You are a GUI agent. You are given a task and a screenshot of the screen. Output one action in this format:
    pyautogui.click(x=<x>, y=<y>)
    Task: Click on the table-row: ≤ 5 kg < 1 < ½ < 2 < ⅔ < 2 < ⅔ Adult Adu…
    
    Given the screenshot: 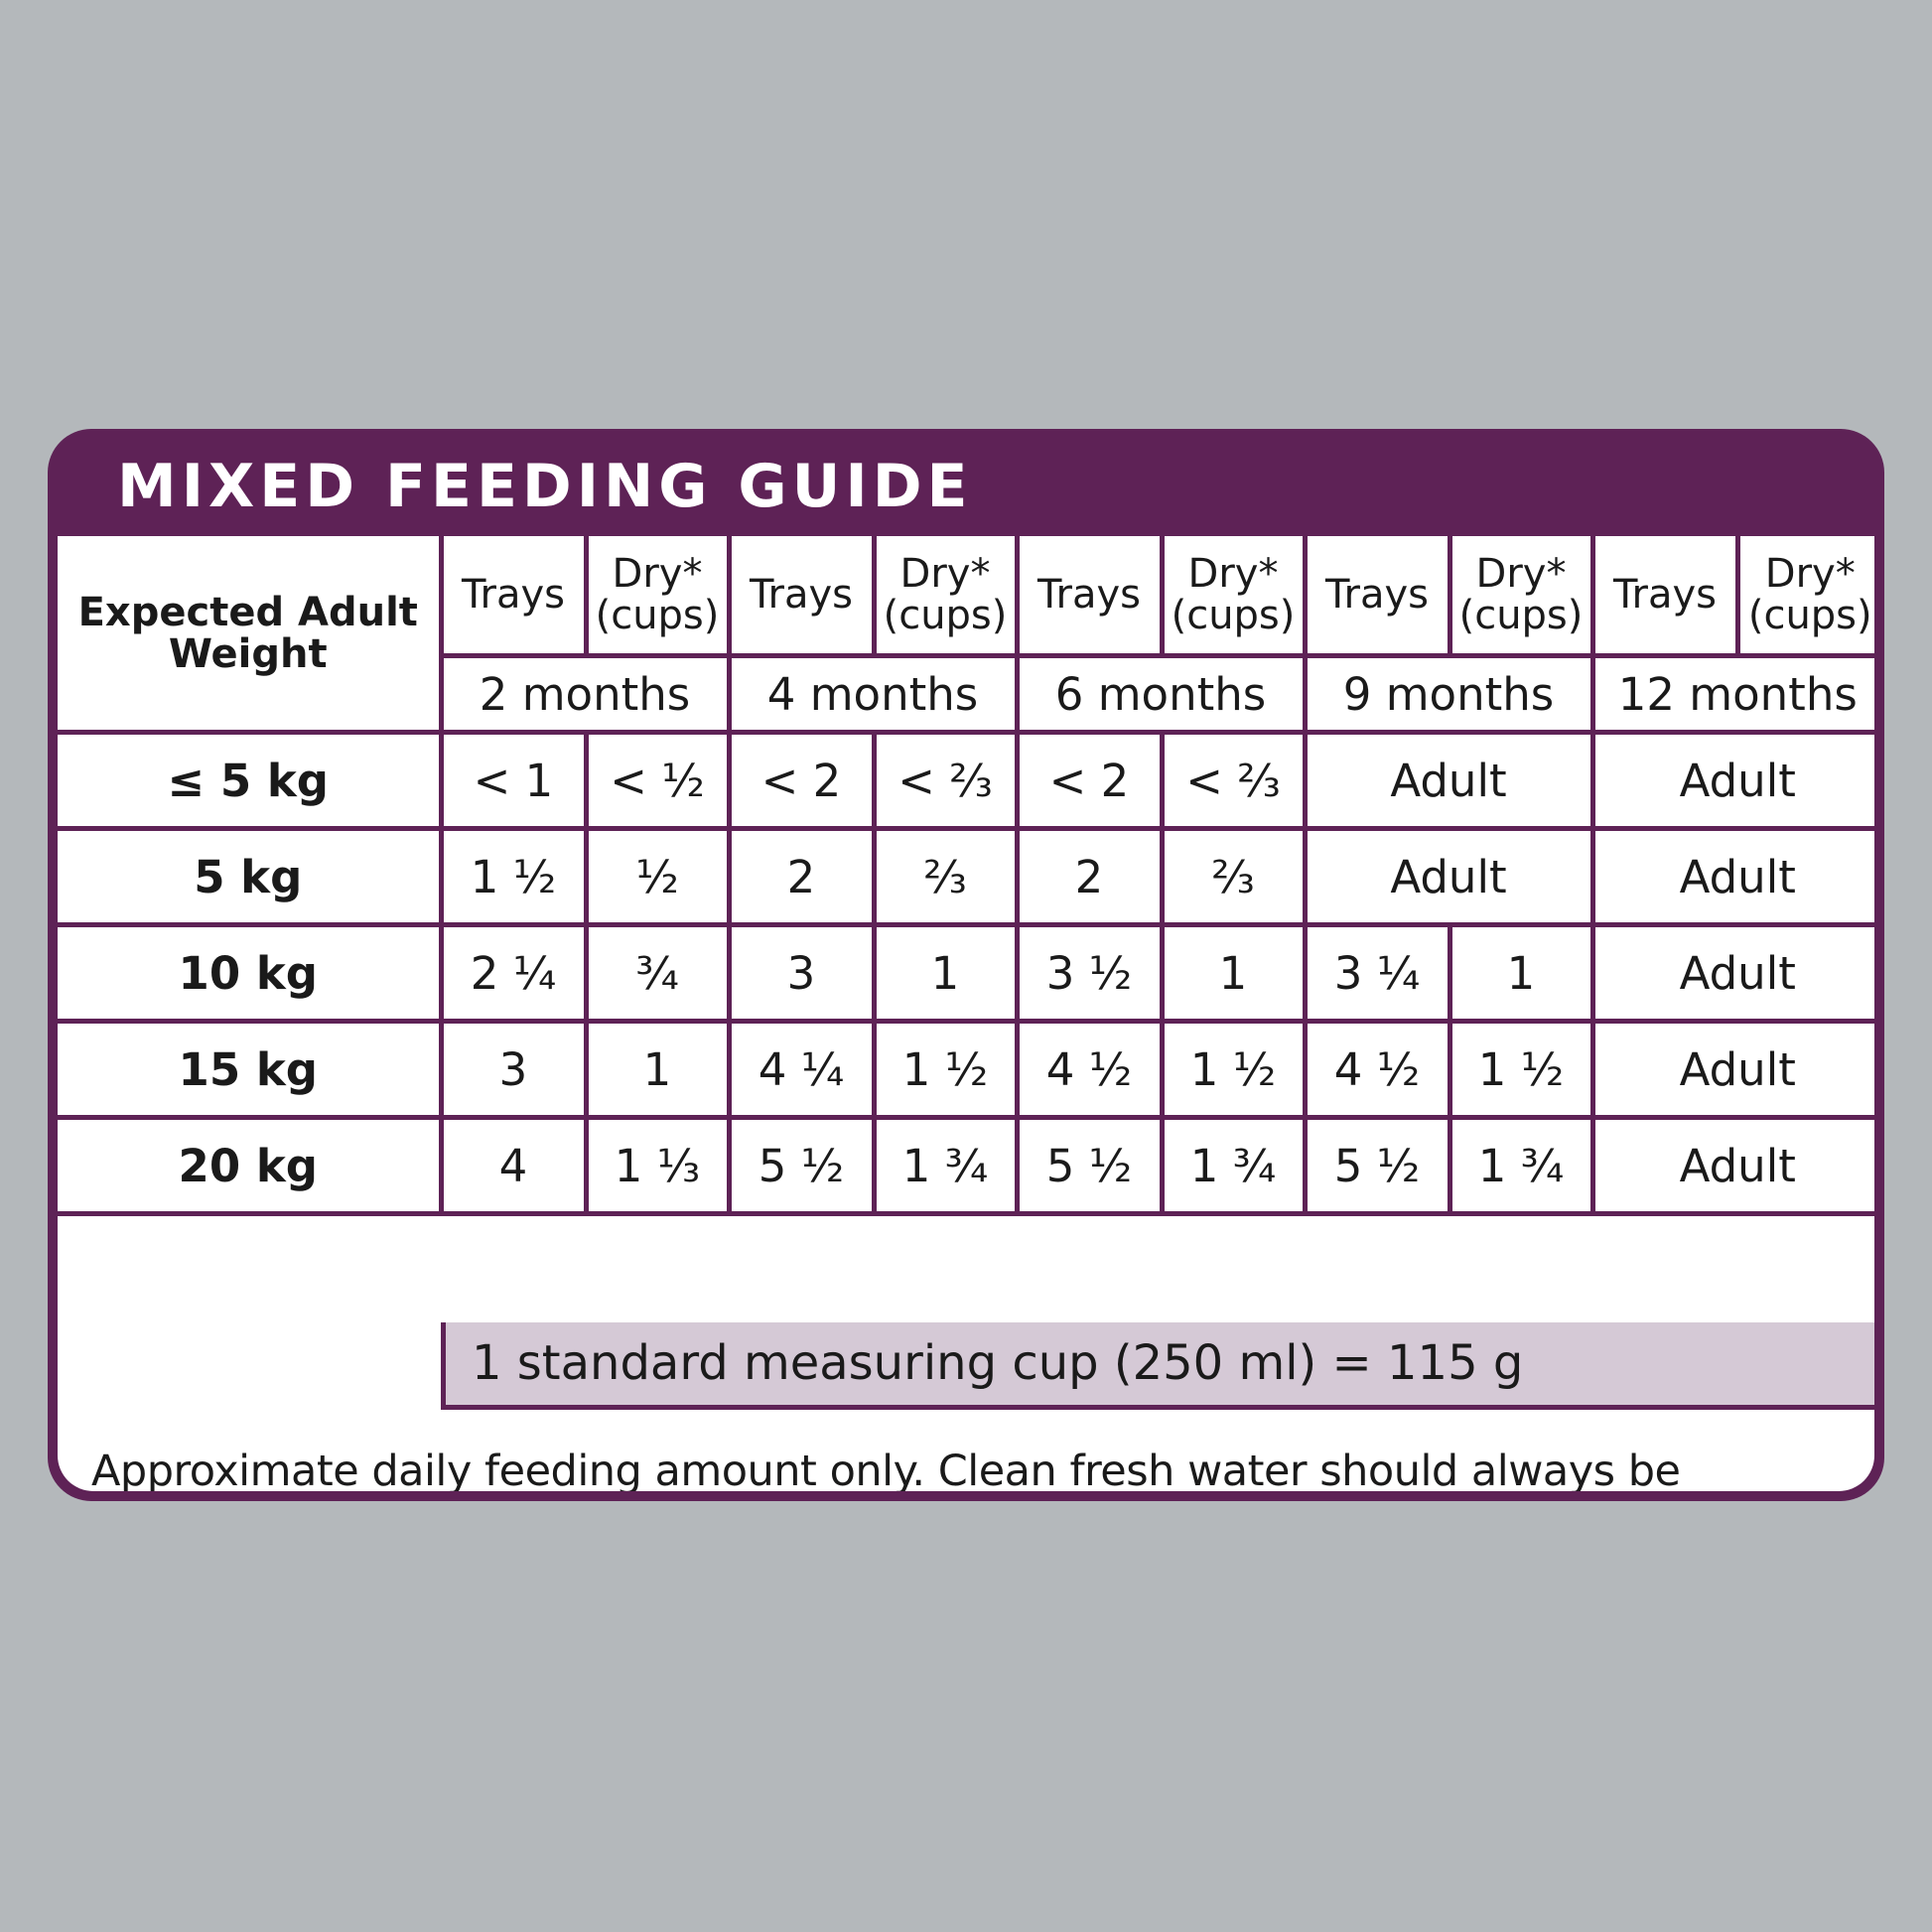 What is the action you would take?
    pyautogui.click(x=966, y=780)
    